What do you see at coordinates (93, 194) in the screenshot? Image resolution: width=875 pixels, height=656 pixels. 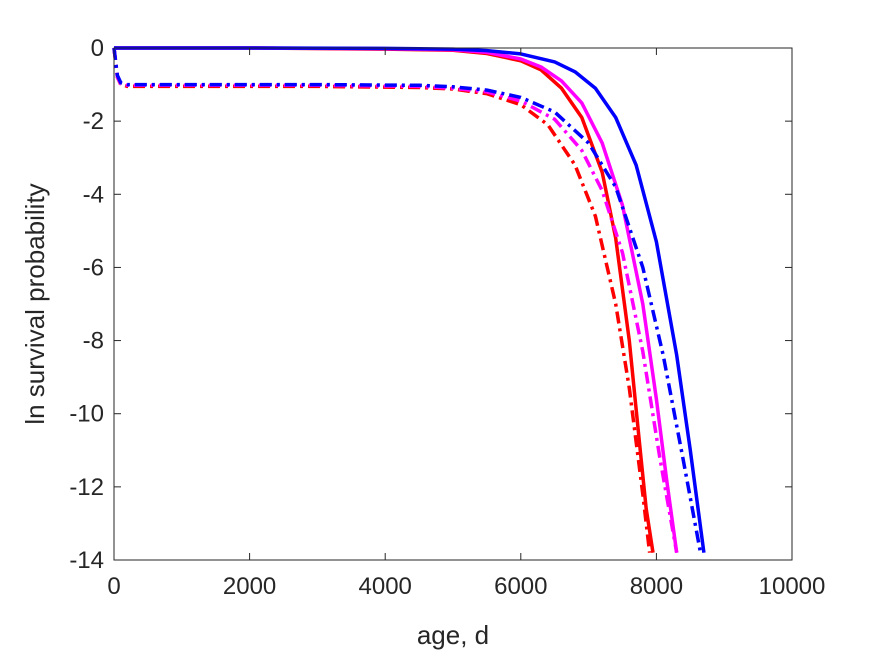 I see `y-tick-label: -4` at bounding box center [93, 194].